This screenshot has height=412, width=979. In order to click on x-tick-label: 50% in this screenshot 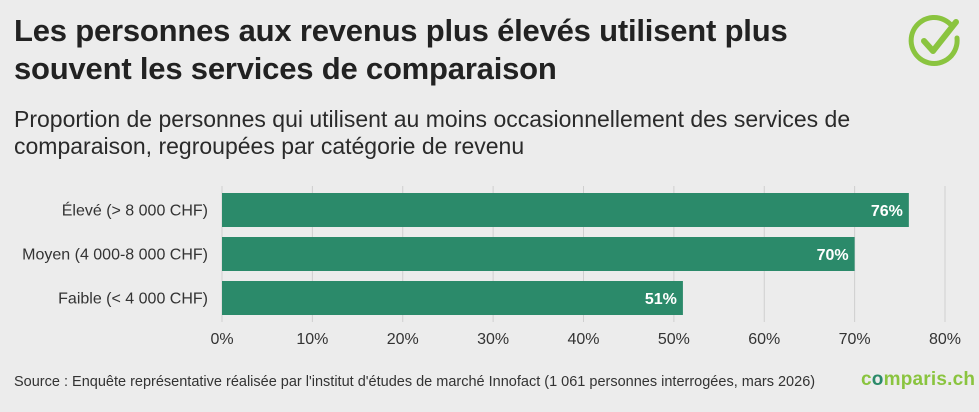, I will do `click(674, 339)`.